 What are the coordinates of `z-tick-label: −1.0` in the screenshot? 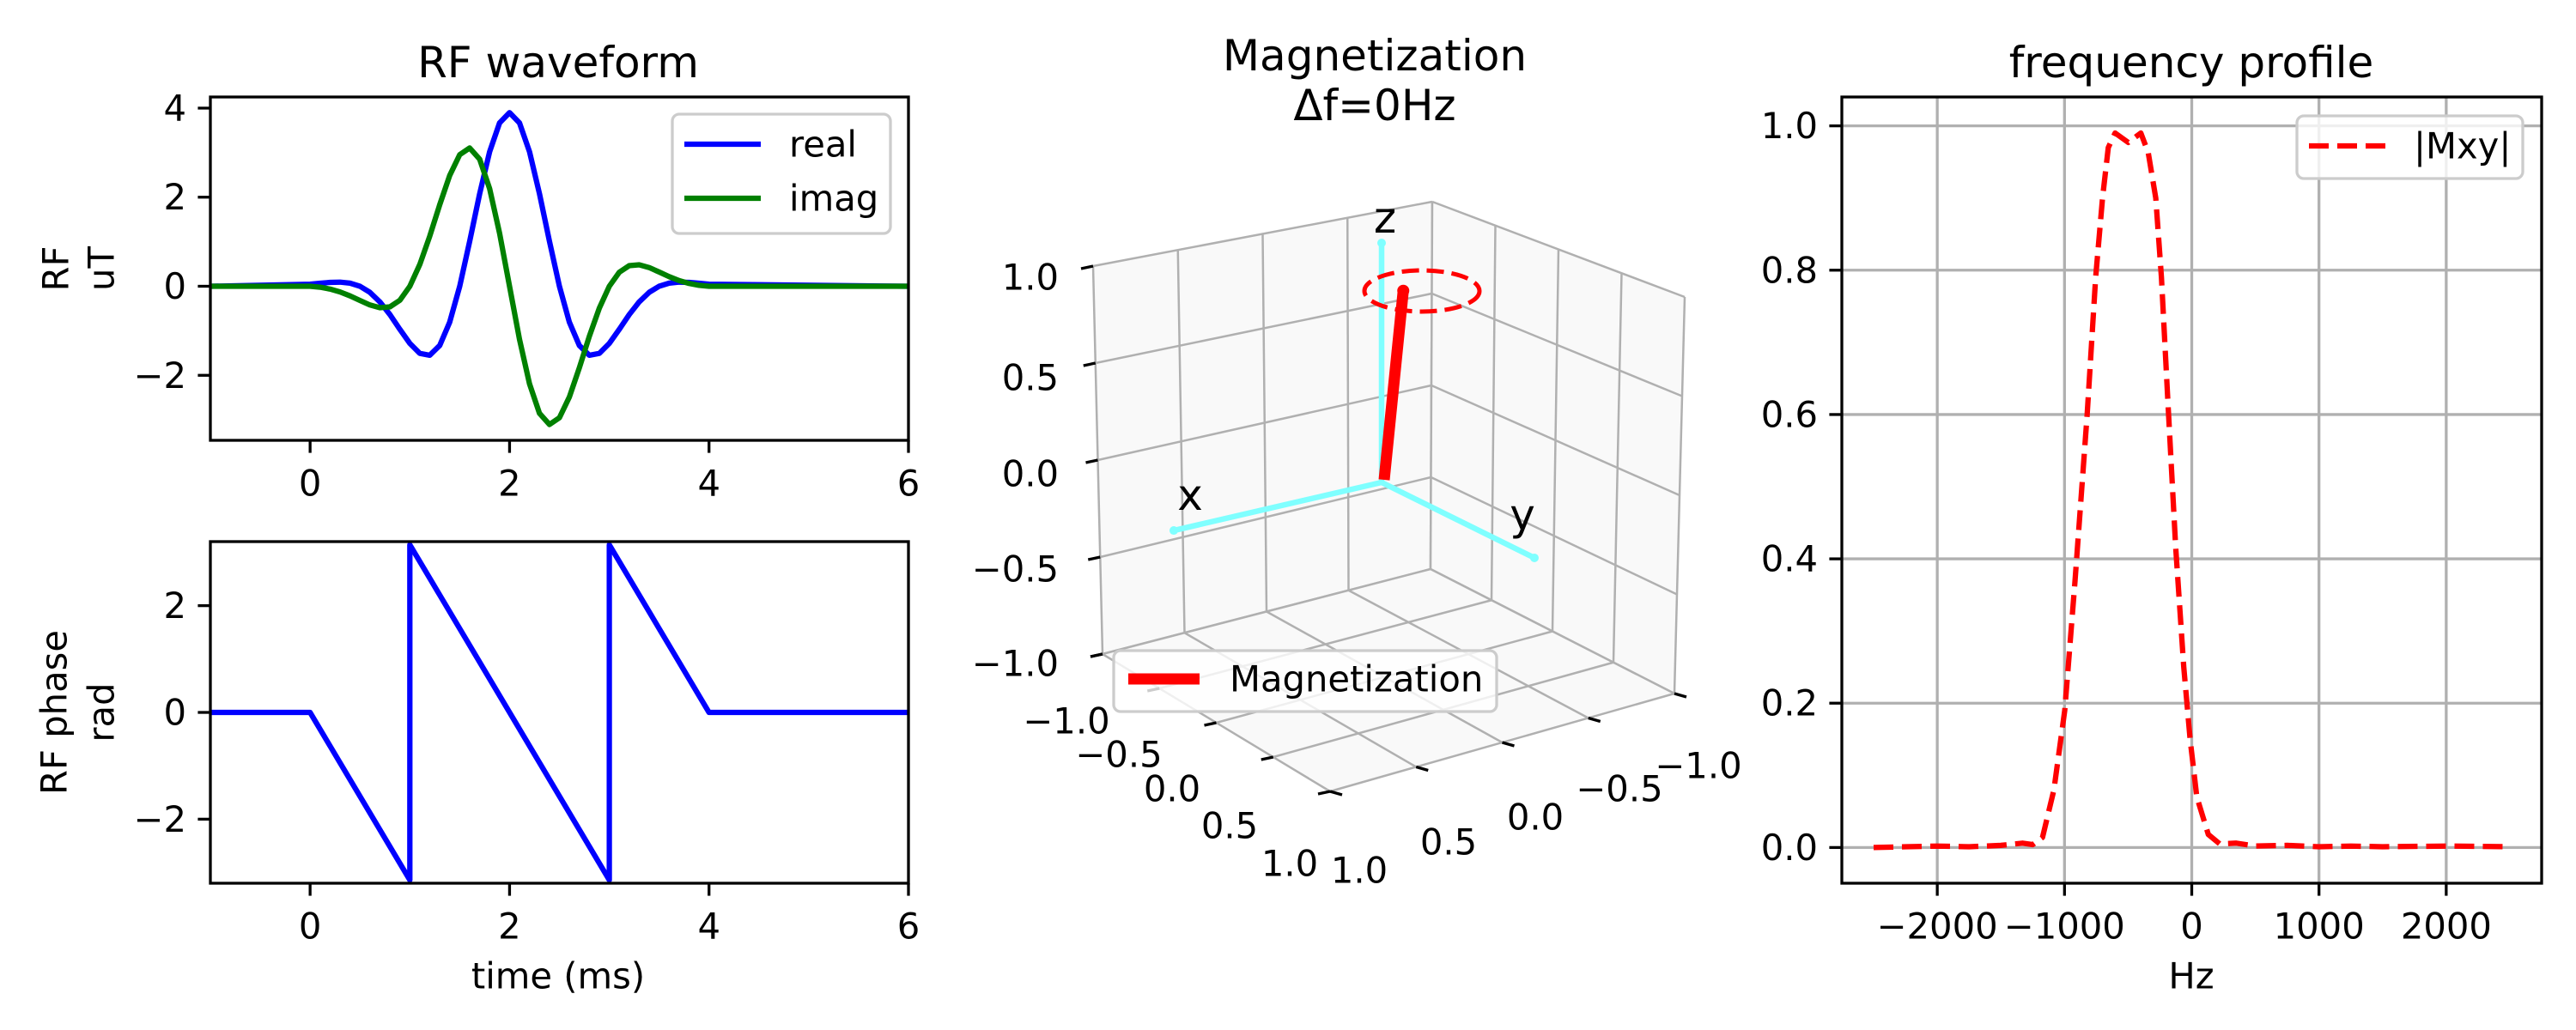 It's located at (1016, 664).